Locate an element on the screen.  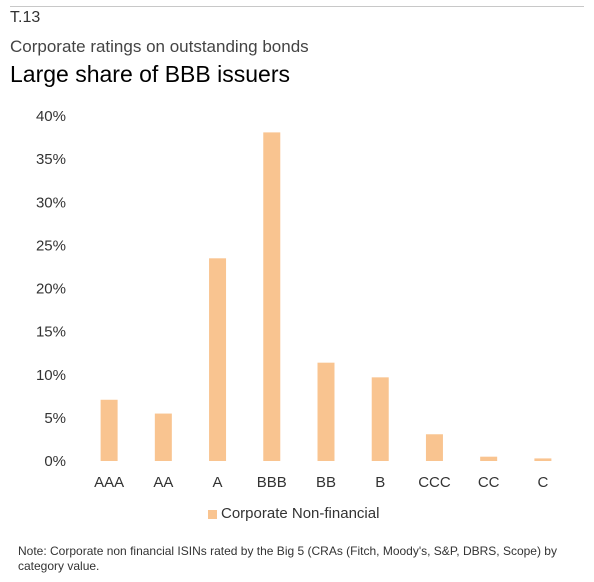
y-tick-label: 5% is located at coordinates (55, 418).